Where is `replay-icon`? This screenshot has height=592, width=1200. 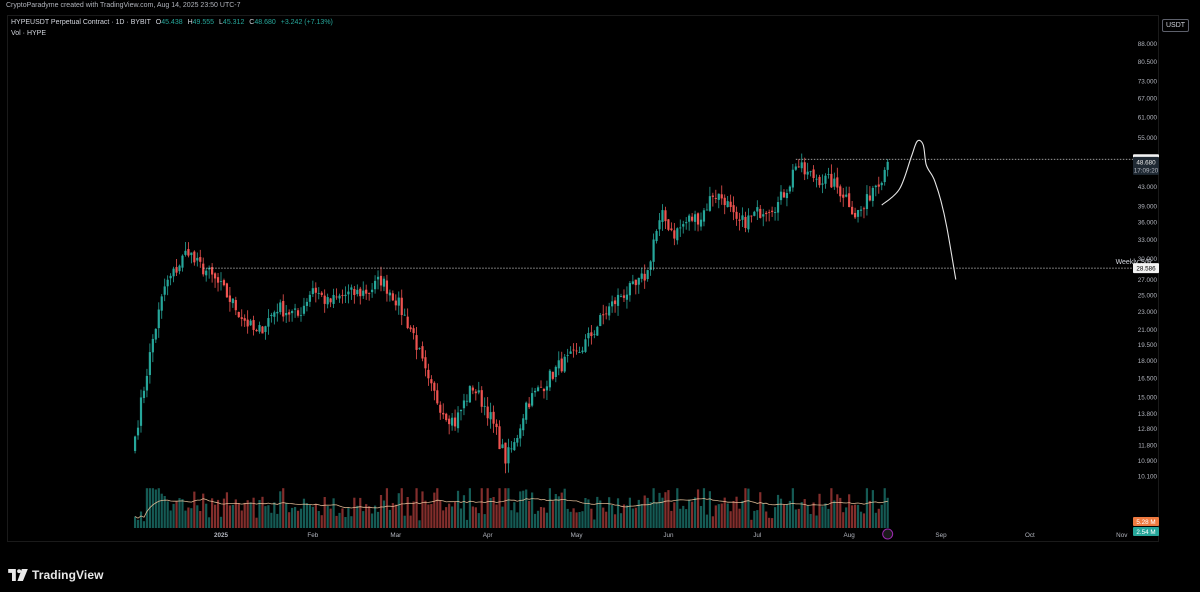
replay-icon is located at coordinates (888, 534).